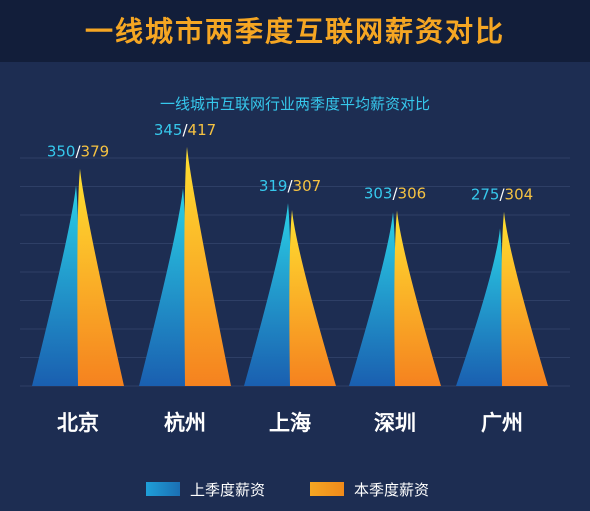 The width and height of the screenshot is (590, 511). I want to click on data-label: 303/306, so click(395, 194).